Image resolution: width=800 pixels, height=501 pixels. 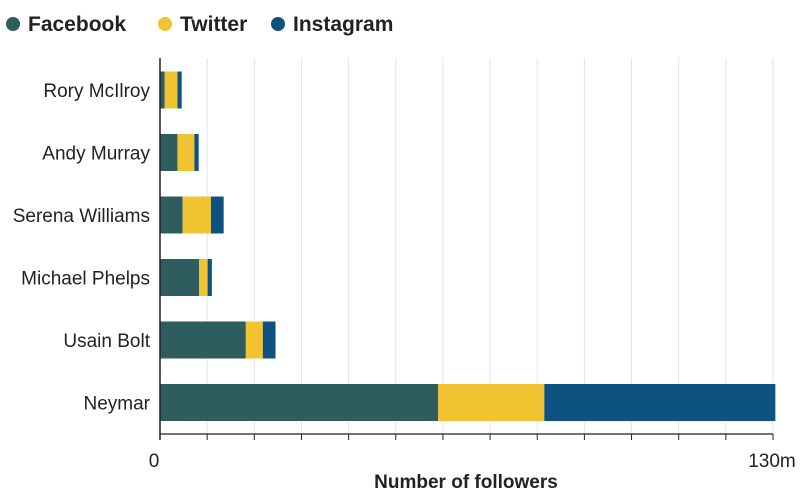 I want to click on x-axis-title: Number of followers, so click(x=466, y=482).